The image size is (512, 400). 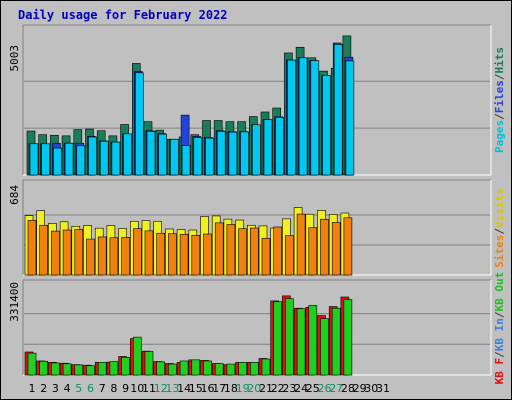 I want to click on day-label-2: 2, so click(x=43, y=388).